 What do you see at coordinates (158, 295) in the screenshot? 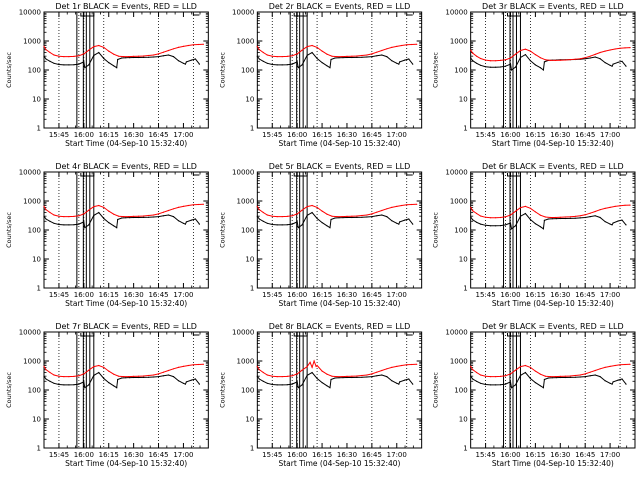
I see `x-tick-label: 16:45` at bounding box center [158, 295].